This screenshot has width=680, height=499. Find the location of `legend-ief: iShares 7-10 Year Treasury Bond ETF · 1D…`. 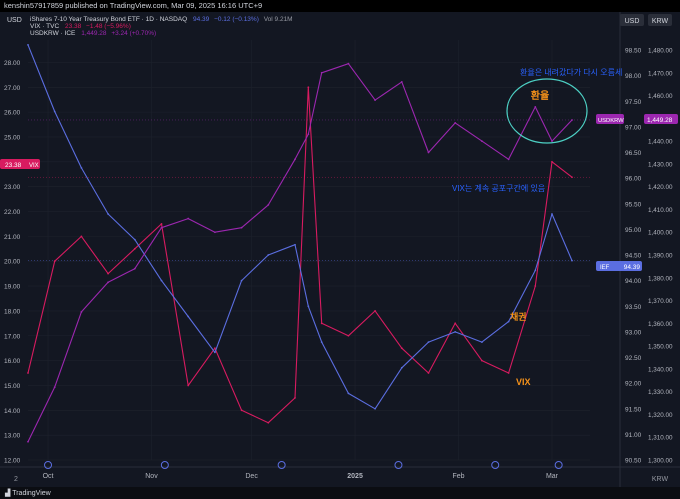

legend-ief: iShares 7-10 Year Treasury Bond ETF · 1D… is located at coordinates (161, 19).